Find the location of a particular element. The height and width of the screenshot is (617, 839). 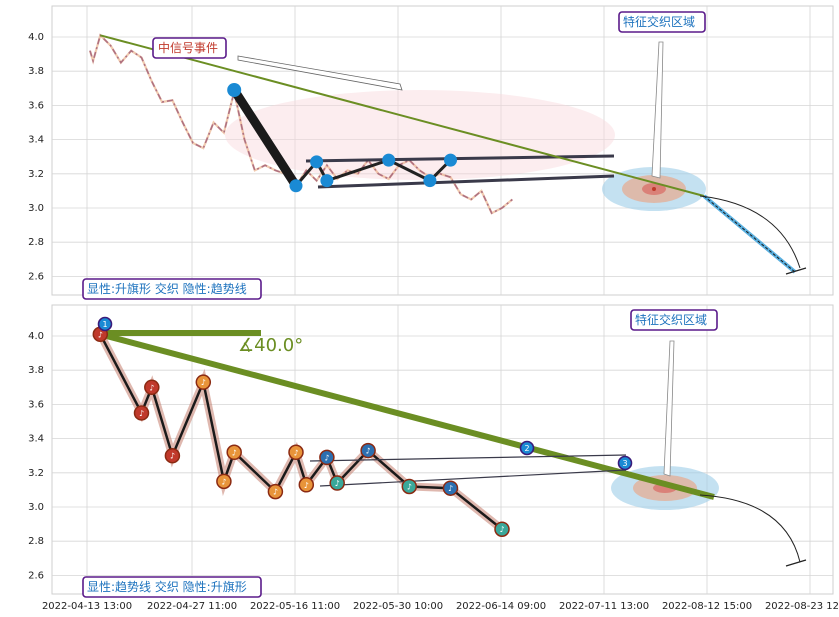

top-zone-label: 特征交织区域 is located at coordinates (662, 22).